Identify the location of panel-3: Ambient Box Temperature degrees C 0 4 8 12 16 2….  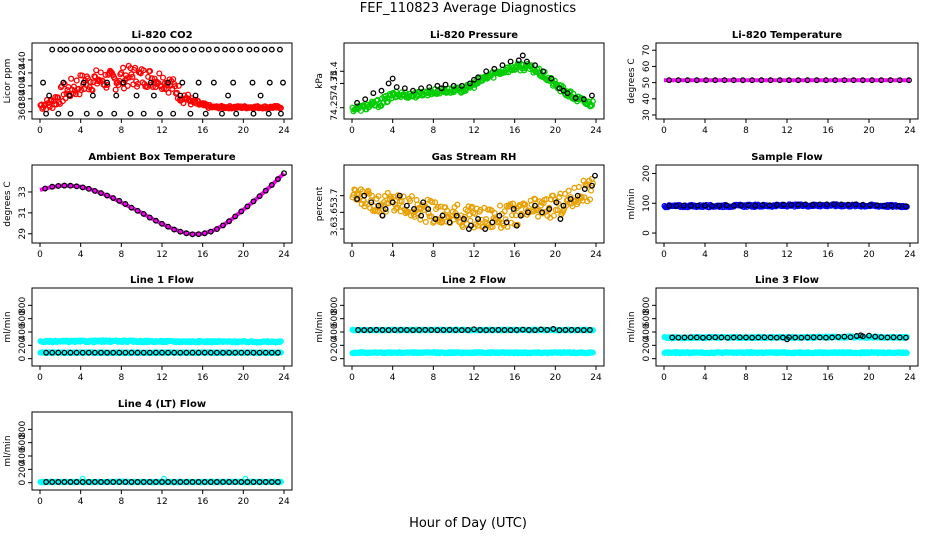
(148, 206).